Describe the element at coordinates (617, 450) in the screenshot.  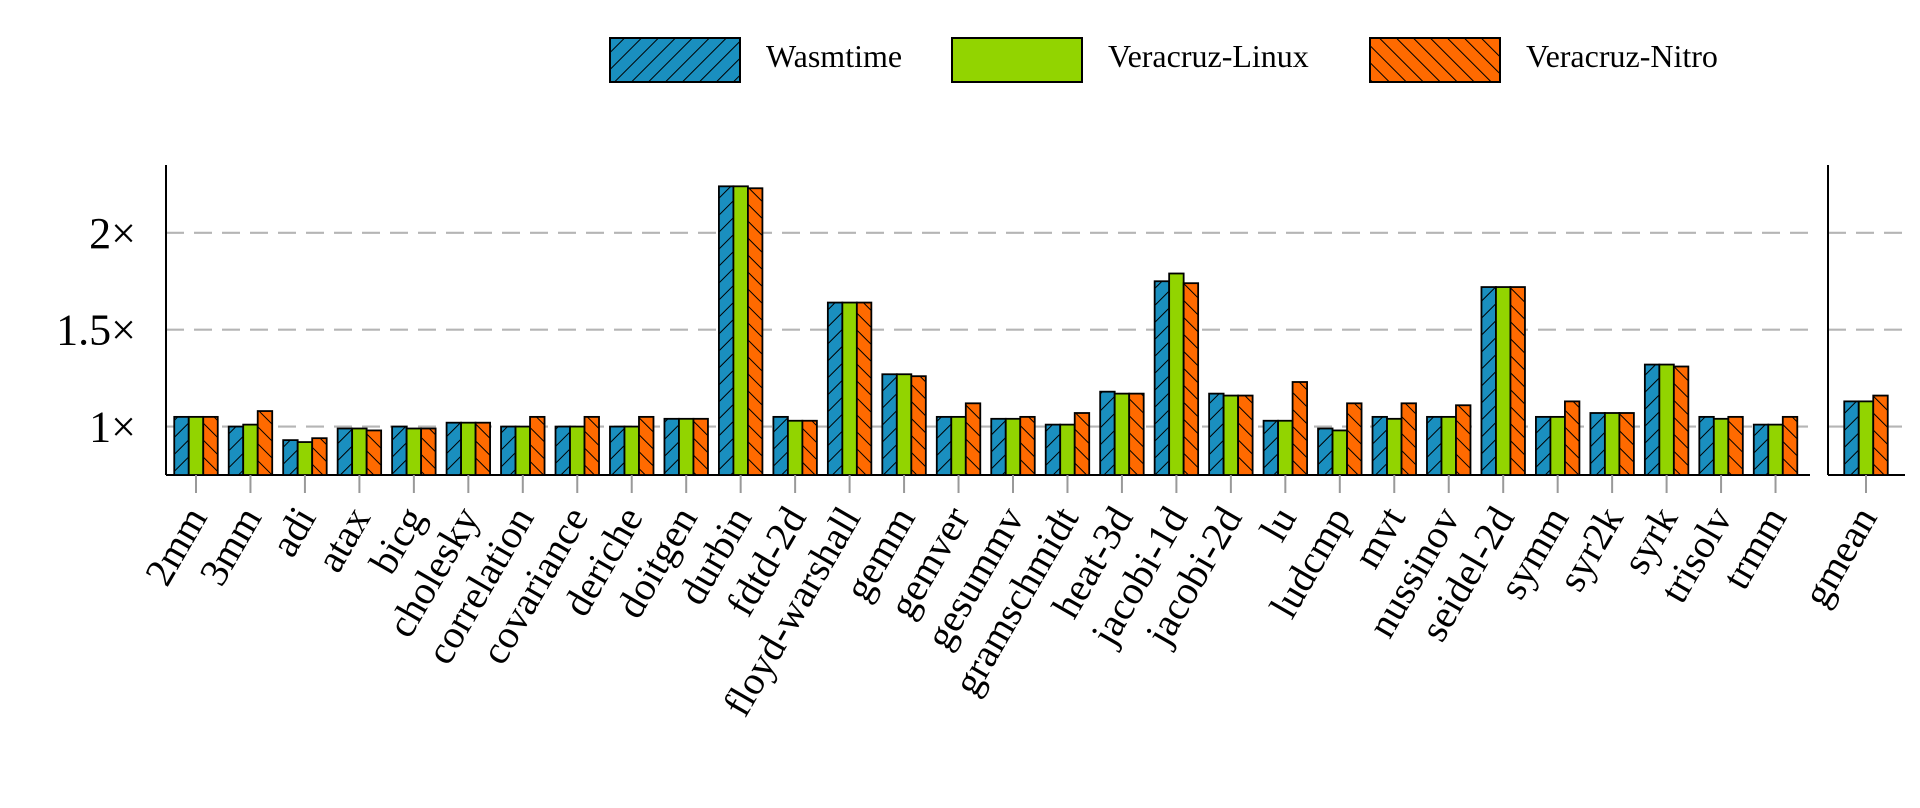
I see `bar-hatch-wasmtime-deriche` at that location.